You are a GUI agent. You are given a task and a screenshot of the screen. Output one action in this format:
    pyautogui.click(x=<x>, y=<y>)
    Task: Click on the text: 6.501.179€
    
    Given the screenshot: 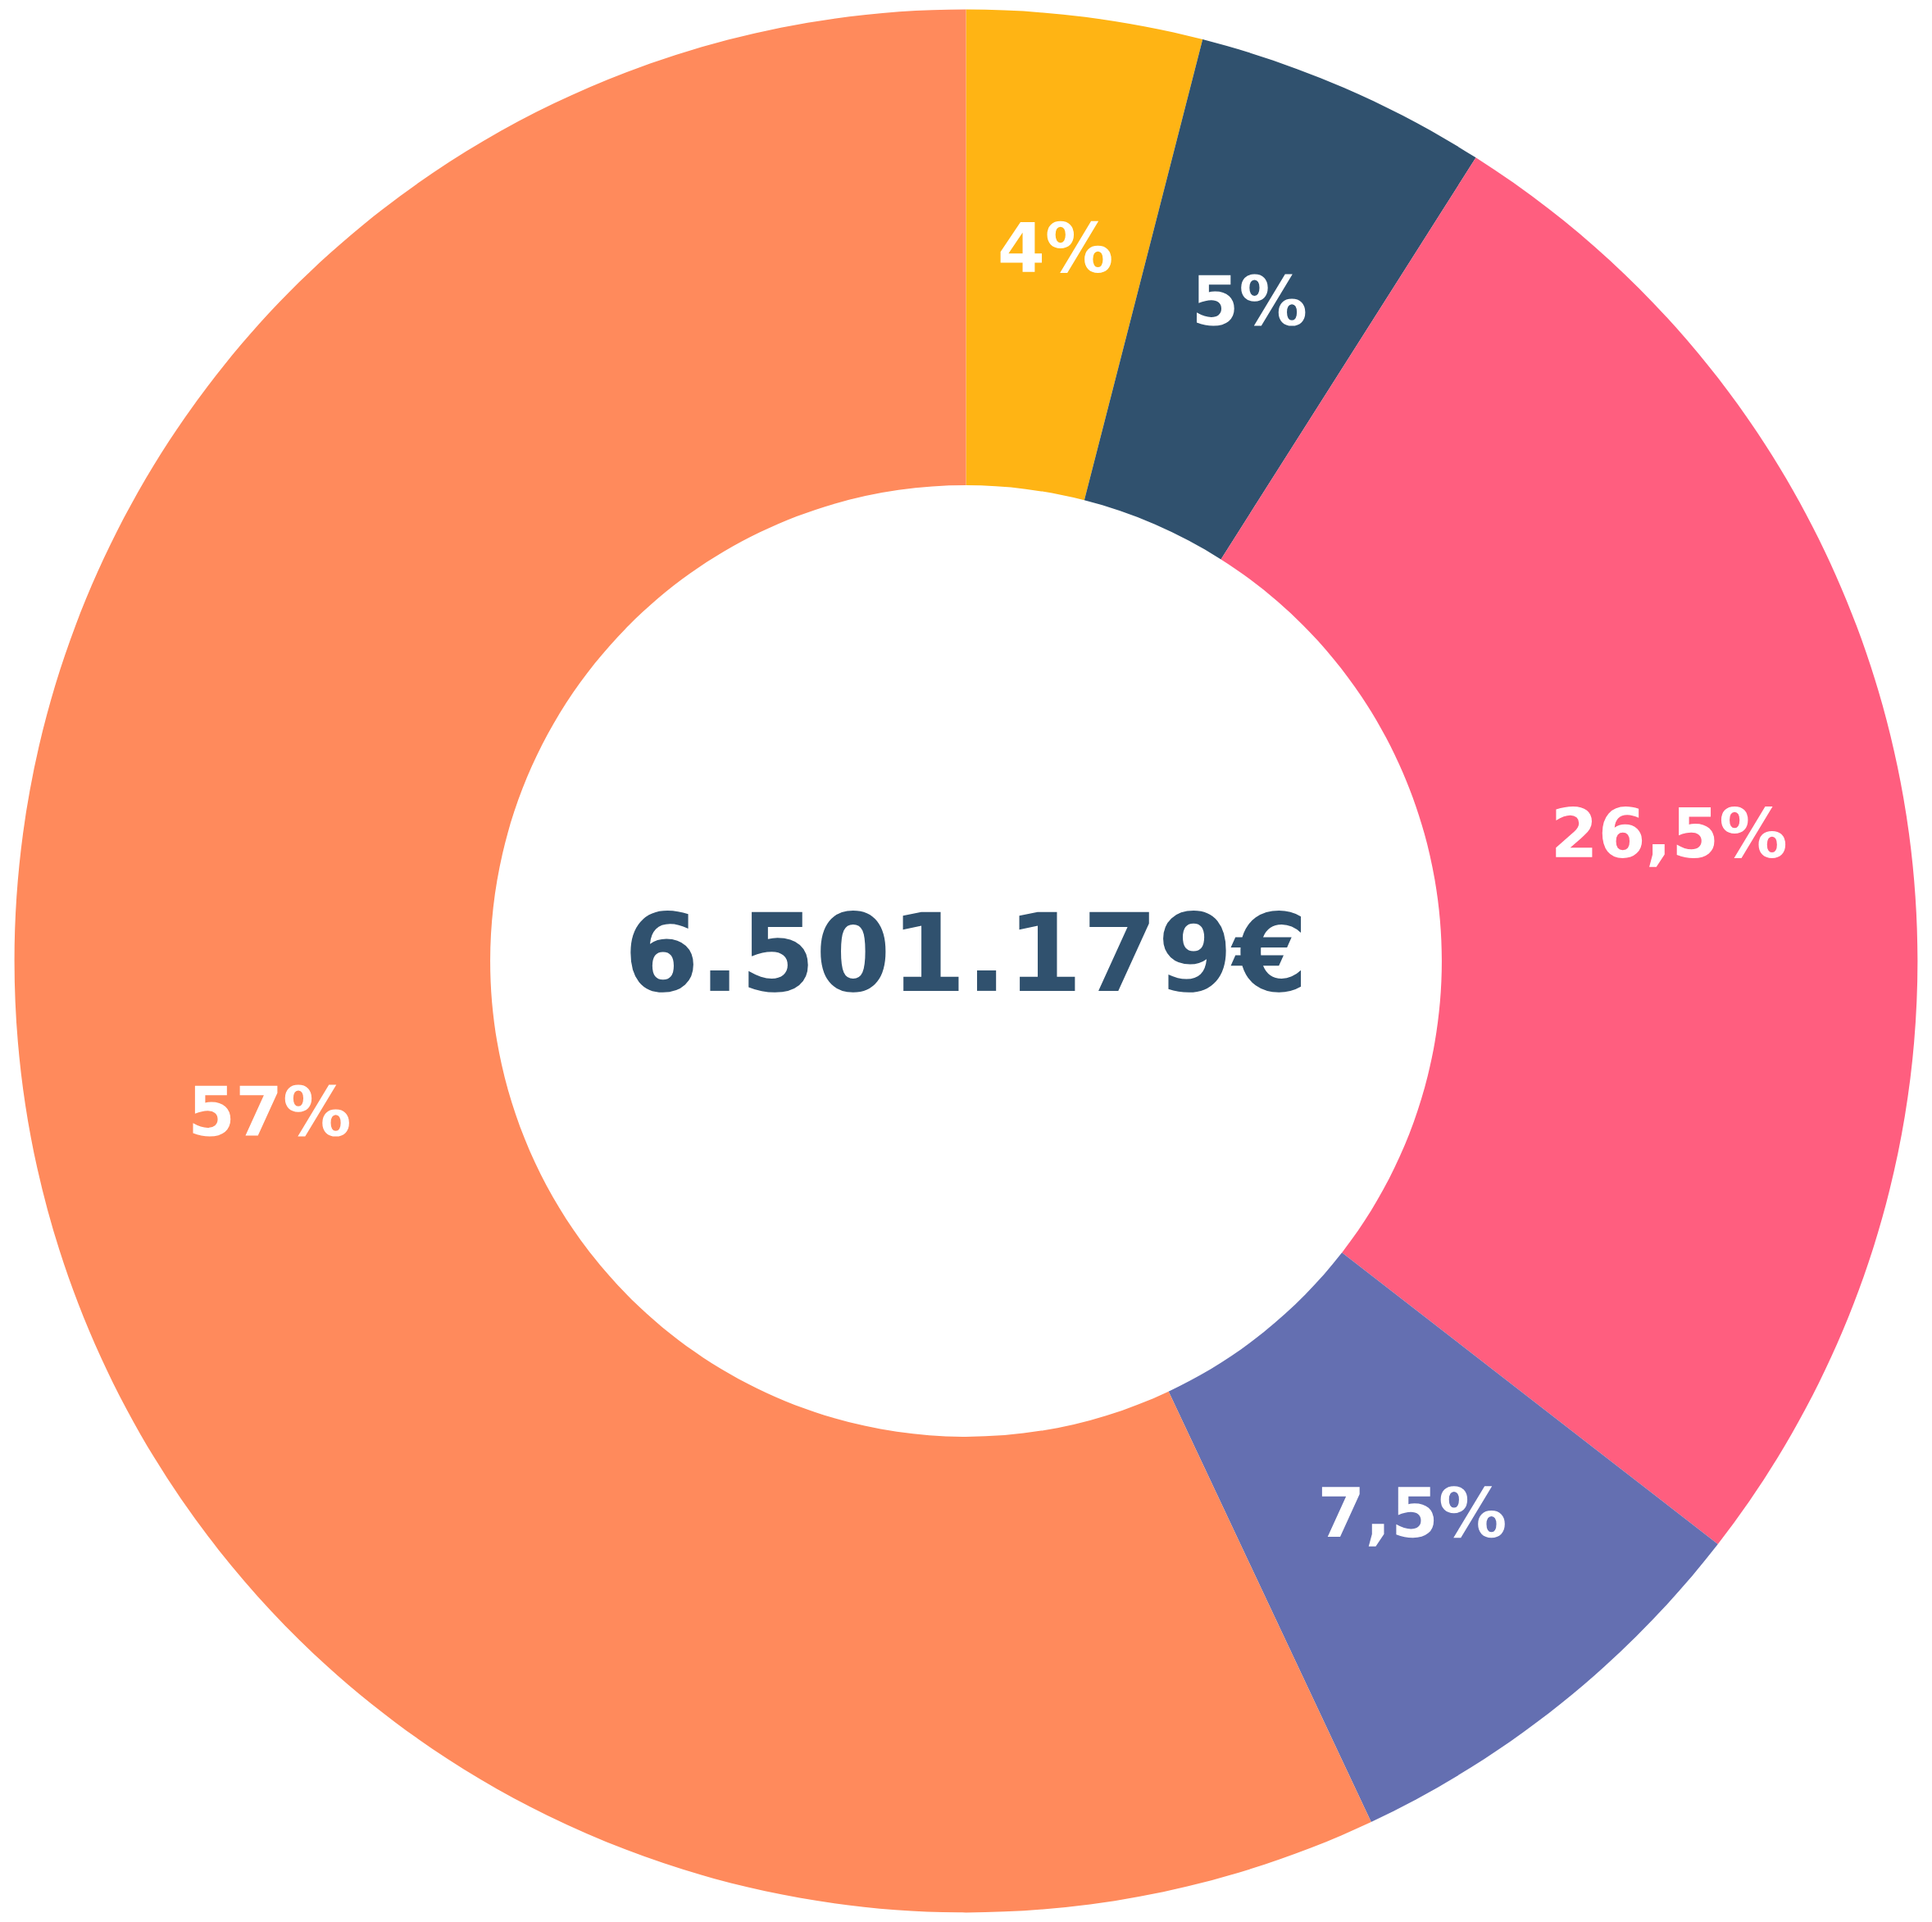 What is the action you would take?
    pyautogui.click(x=966, y=951)
    